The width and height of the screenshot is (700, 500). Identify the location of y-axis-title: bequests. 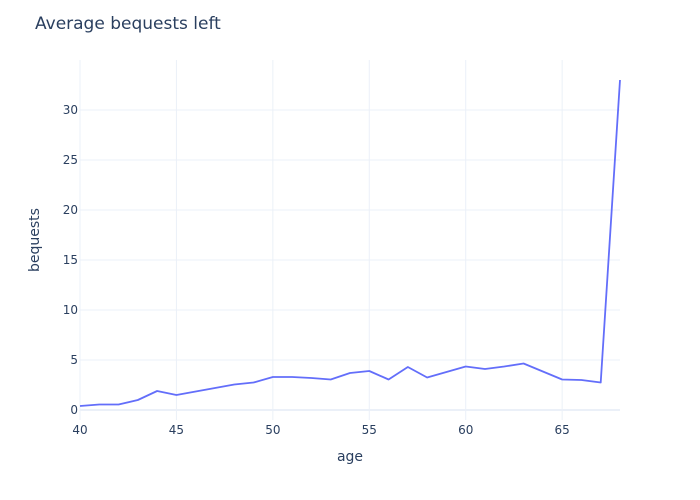
(35, 240).